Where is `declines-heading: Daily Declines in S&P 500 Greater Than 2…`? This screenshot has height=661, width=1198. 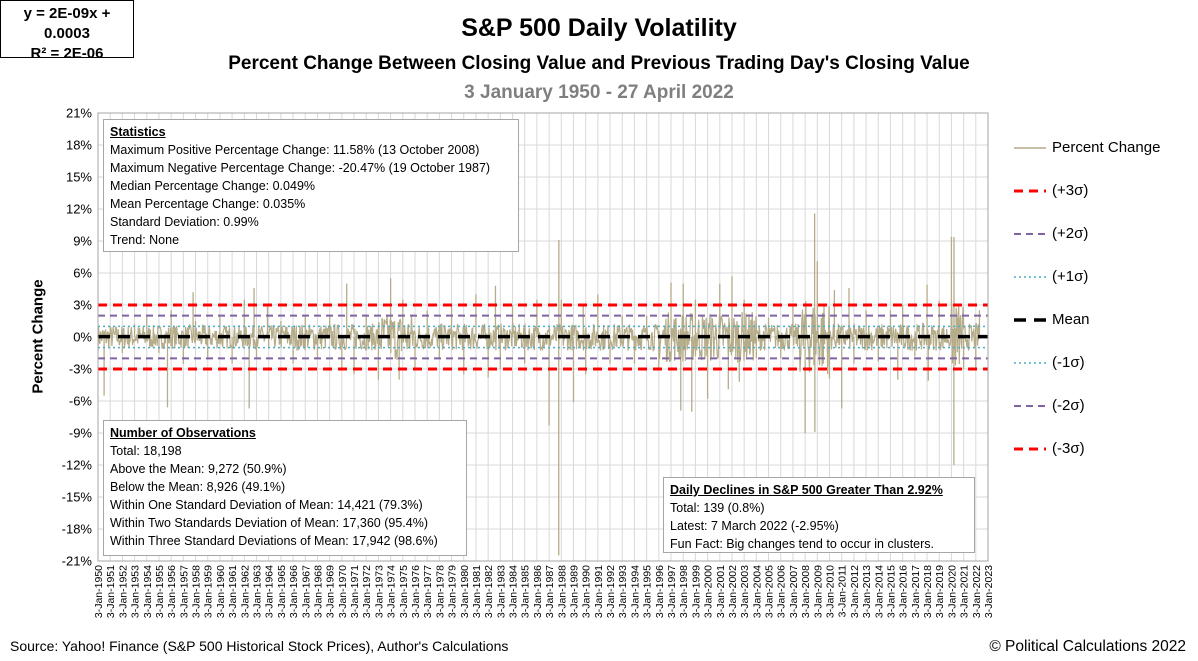
declines-heading: Daily Declines in S&P 500 Greater Than 2… is located at coordinates (806, 490).